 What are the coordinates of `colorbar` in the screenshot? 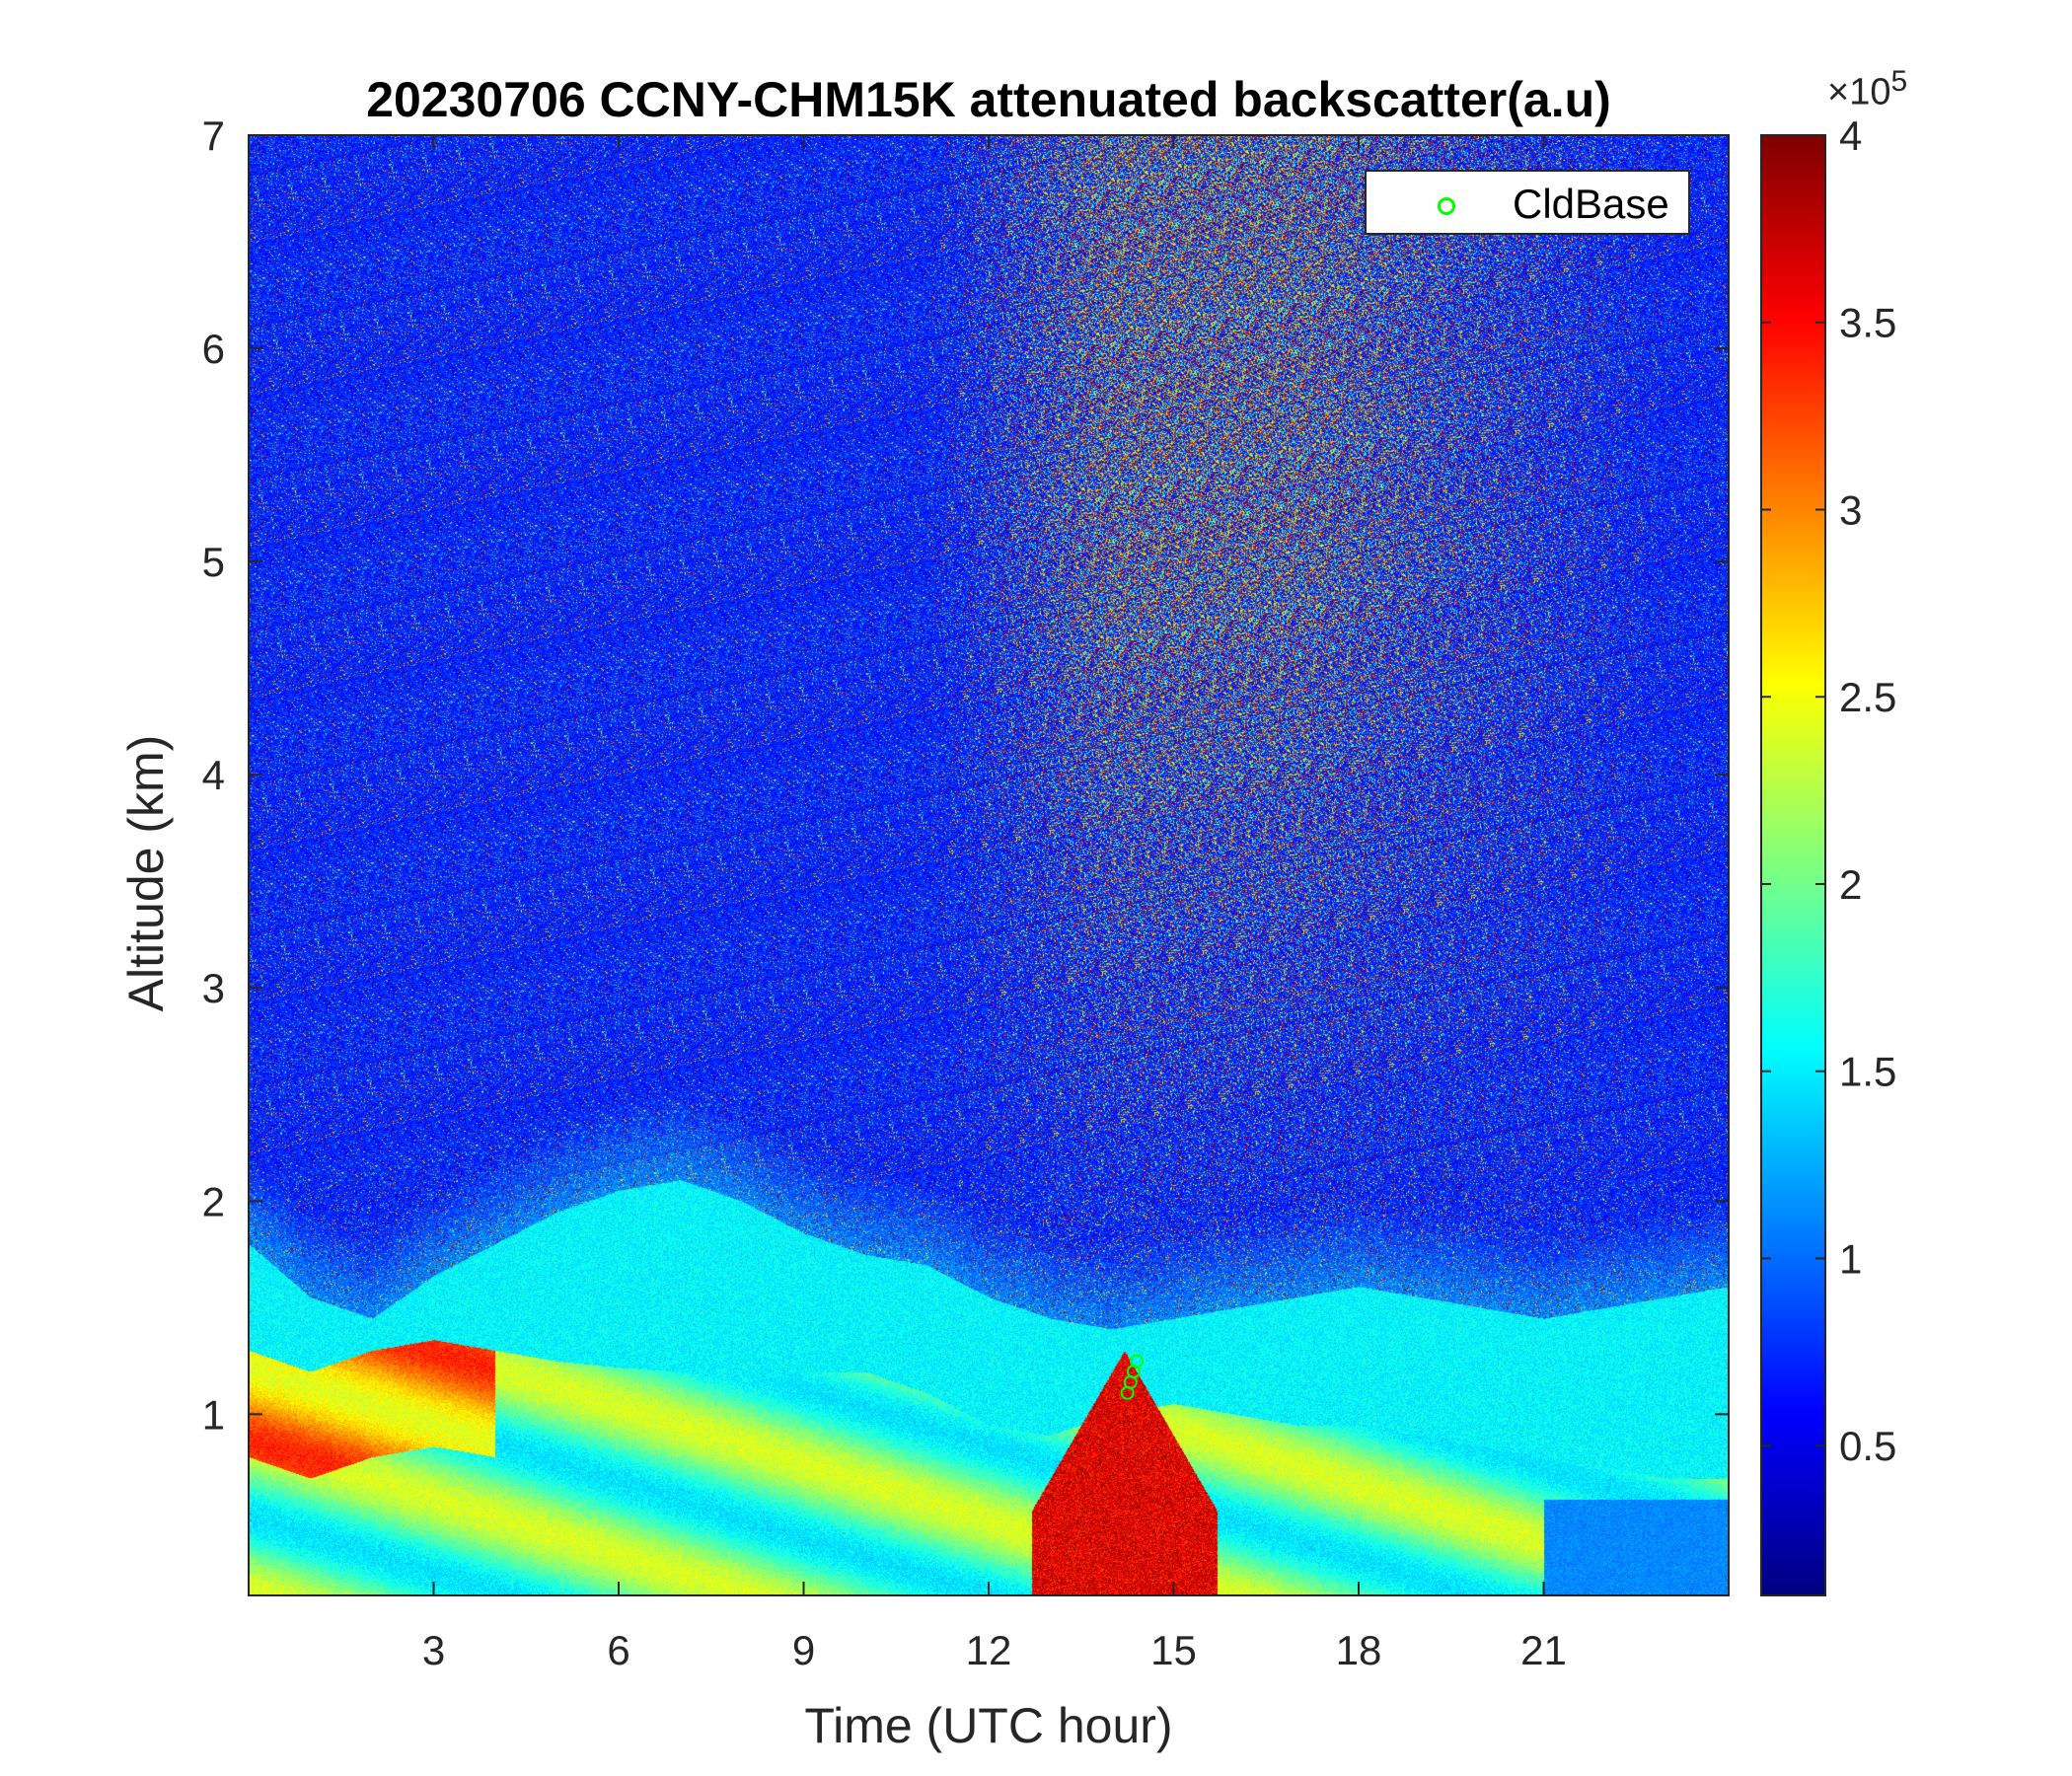 It's located at (1793, 865).